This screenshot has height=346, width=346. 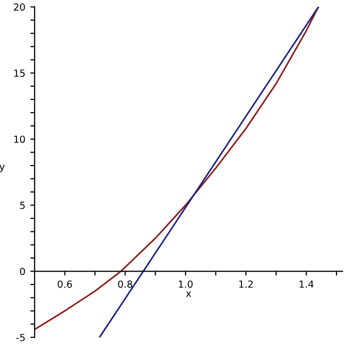 I want to click on y-tick-label: -5, so click(x=20, y=338).